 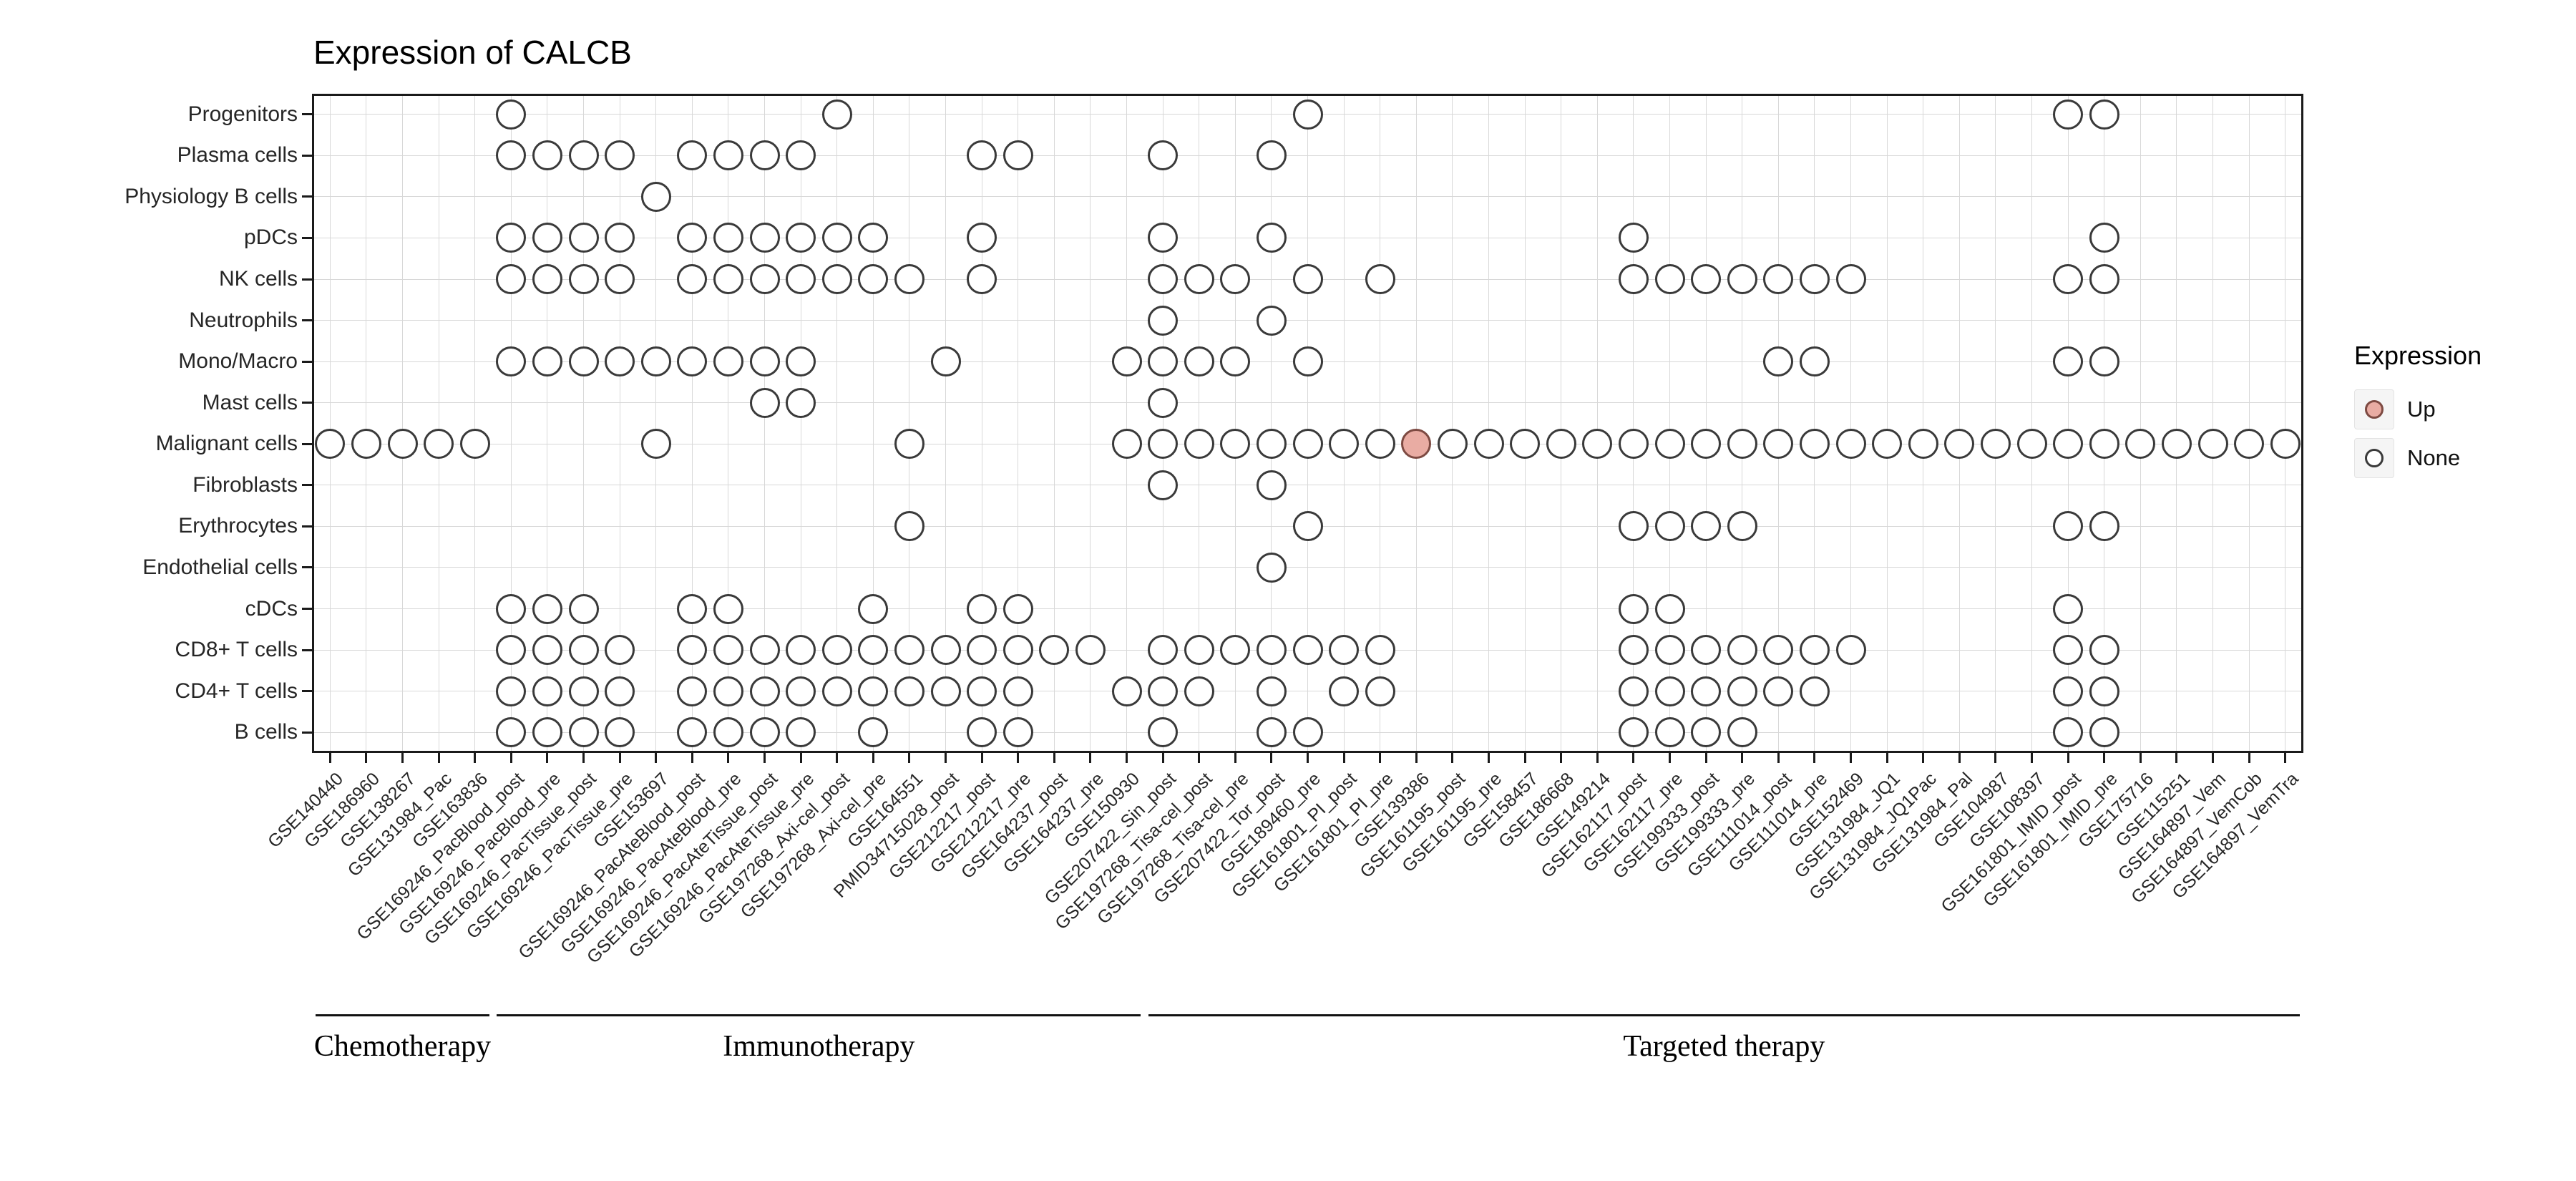 What do you see at coordinates (250, 402) in the screenshot?
I see `y-axis-label: Mast cells` at bounding box center [250, 402].